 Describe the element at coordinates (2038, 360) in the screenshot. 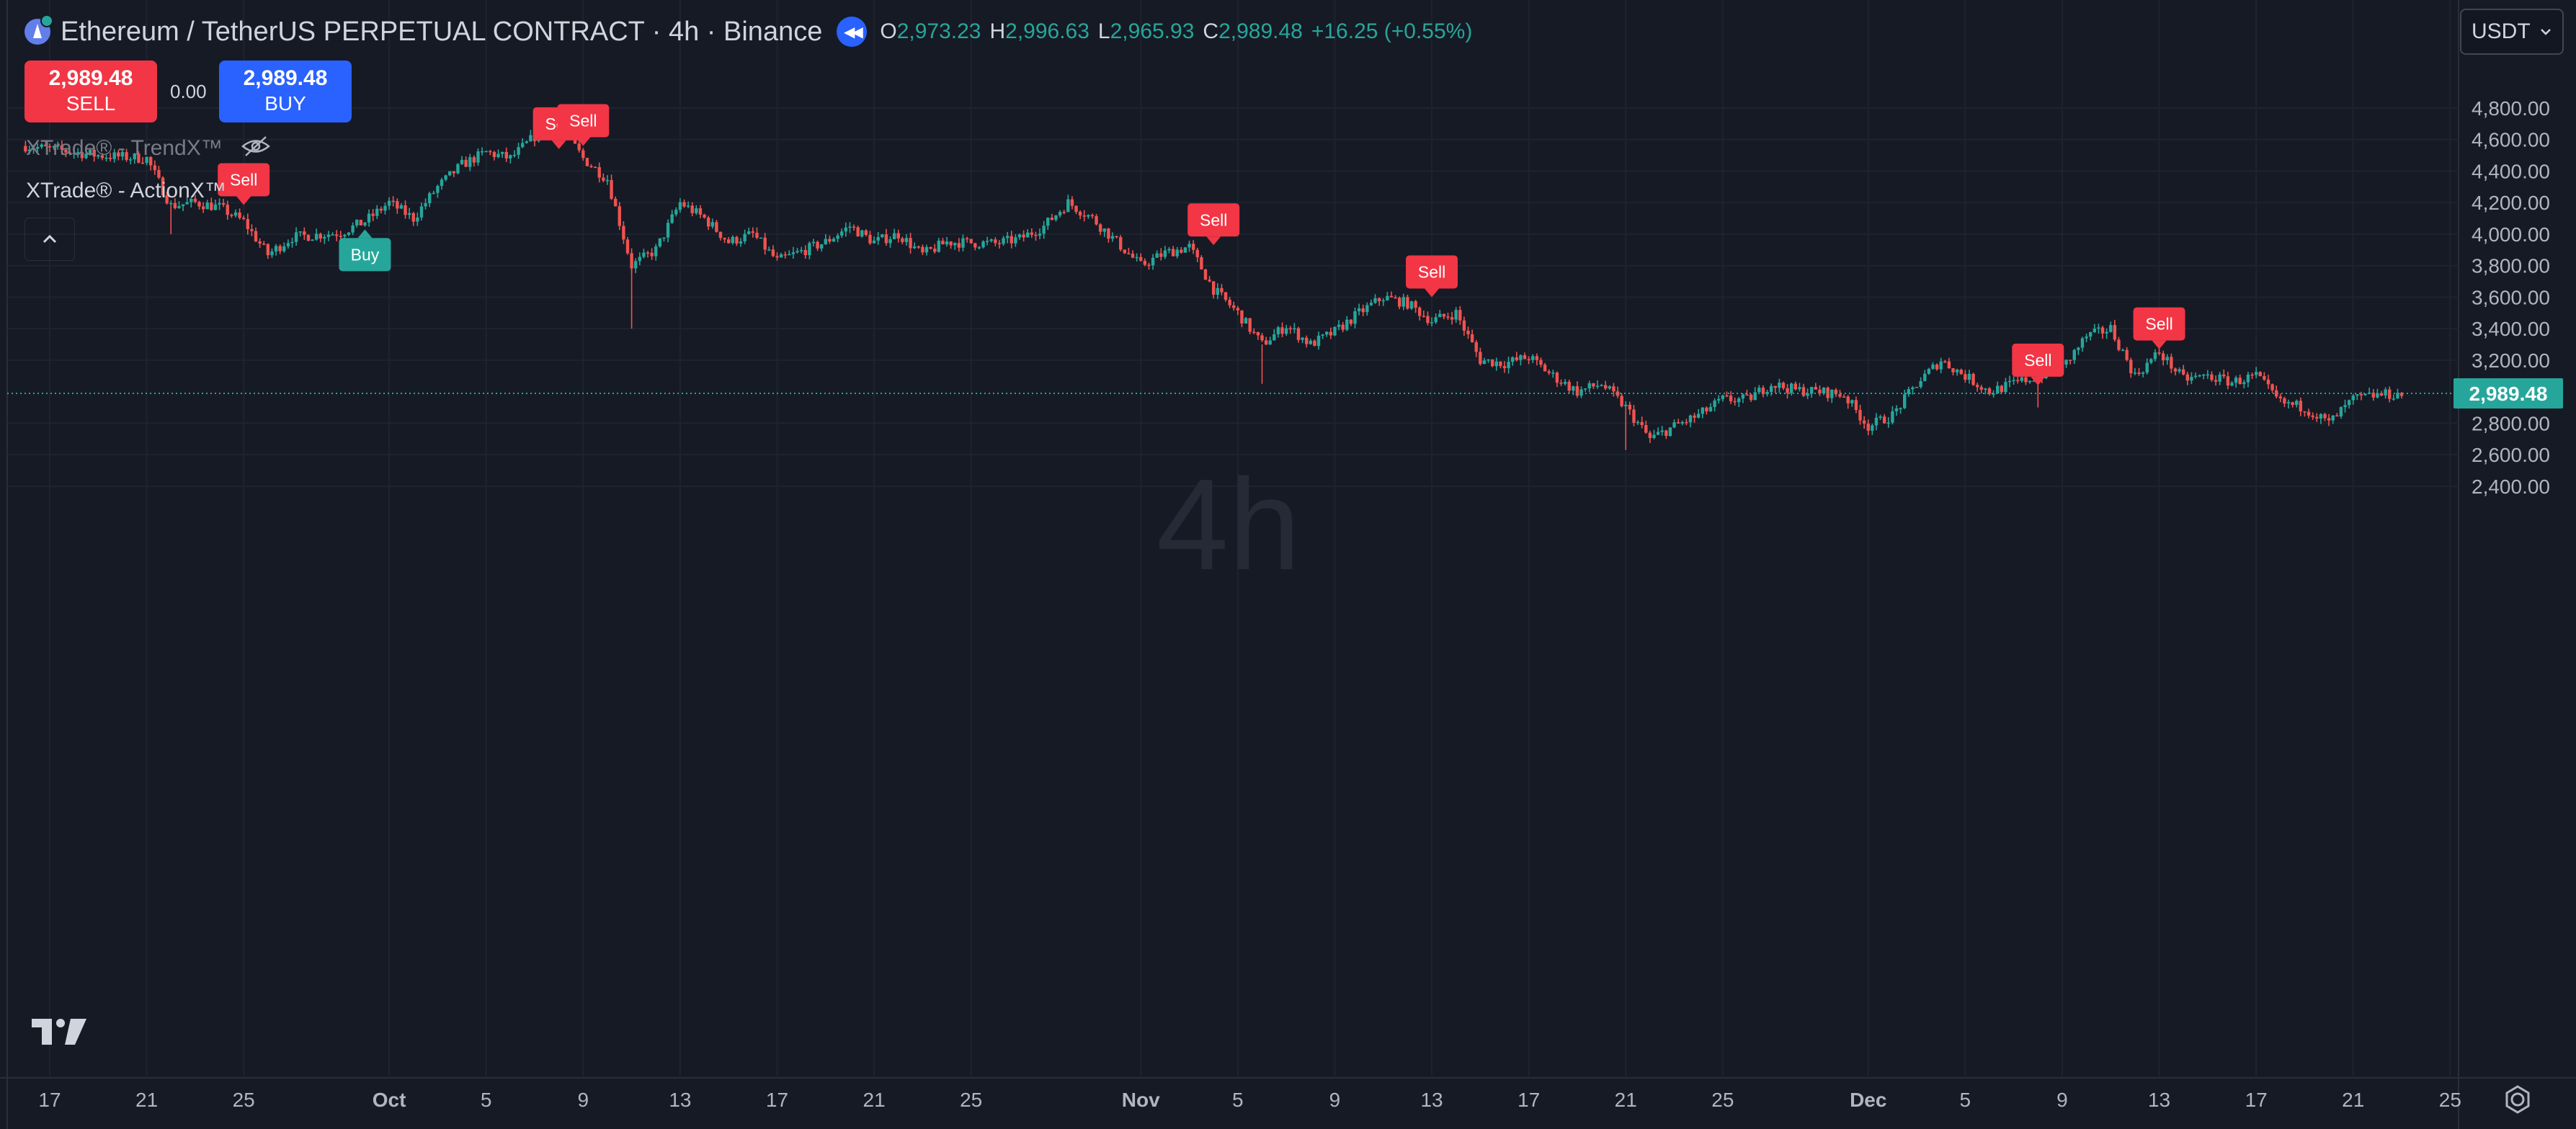

I see `signal-box` at that location.